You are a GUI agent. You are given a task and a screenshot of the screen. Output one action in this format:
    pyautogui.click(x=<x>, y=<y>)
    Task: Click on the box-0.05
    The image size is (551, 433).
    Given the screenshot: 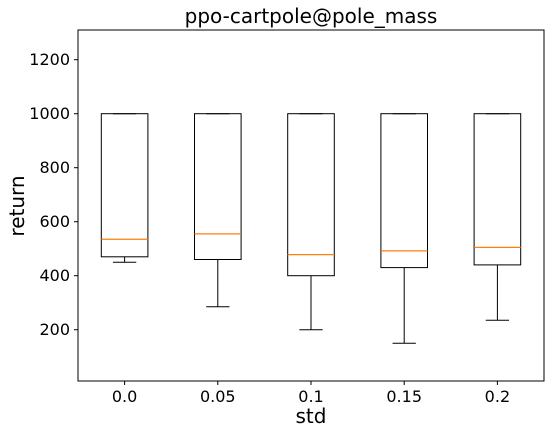 What is the action you would take?
    pyautogui.click(x=218, y=210)
    